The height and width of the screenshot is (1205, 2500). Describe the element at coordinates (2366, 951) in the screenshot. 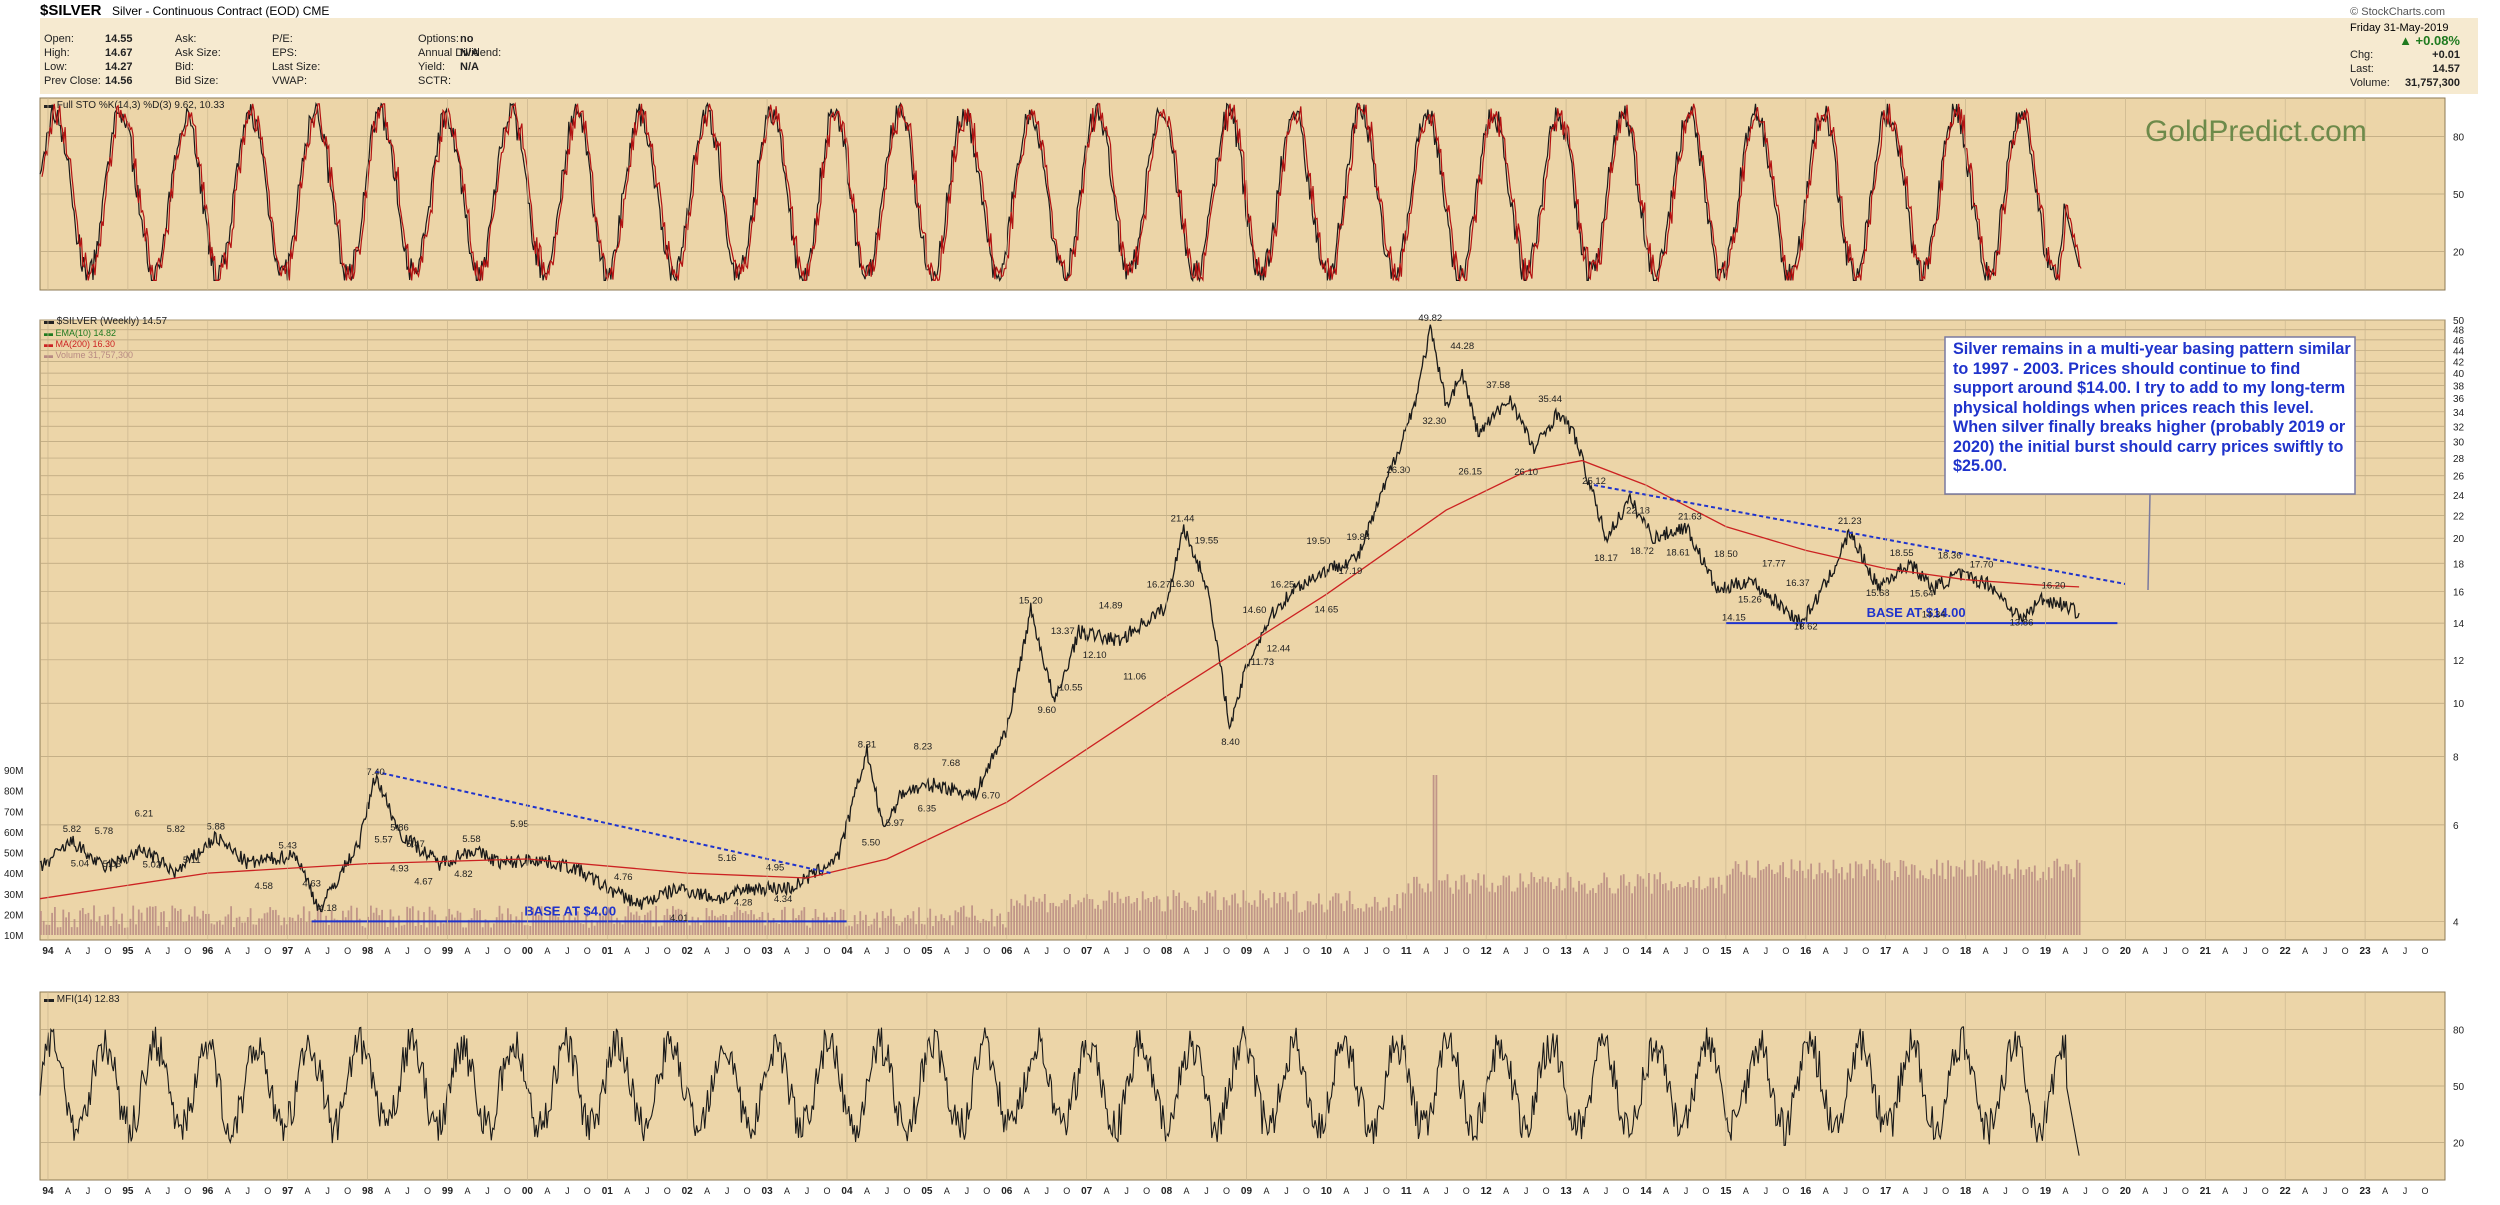

I see `x-year-label: 23` at that location.